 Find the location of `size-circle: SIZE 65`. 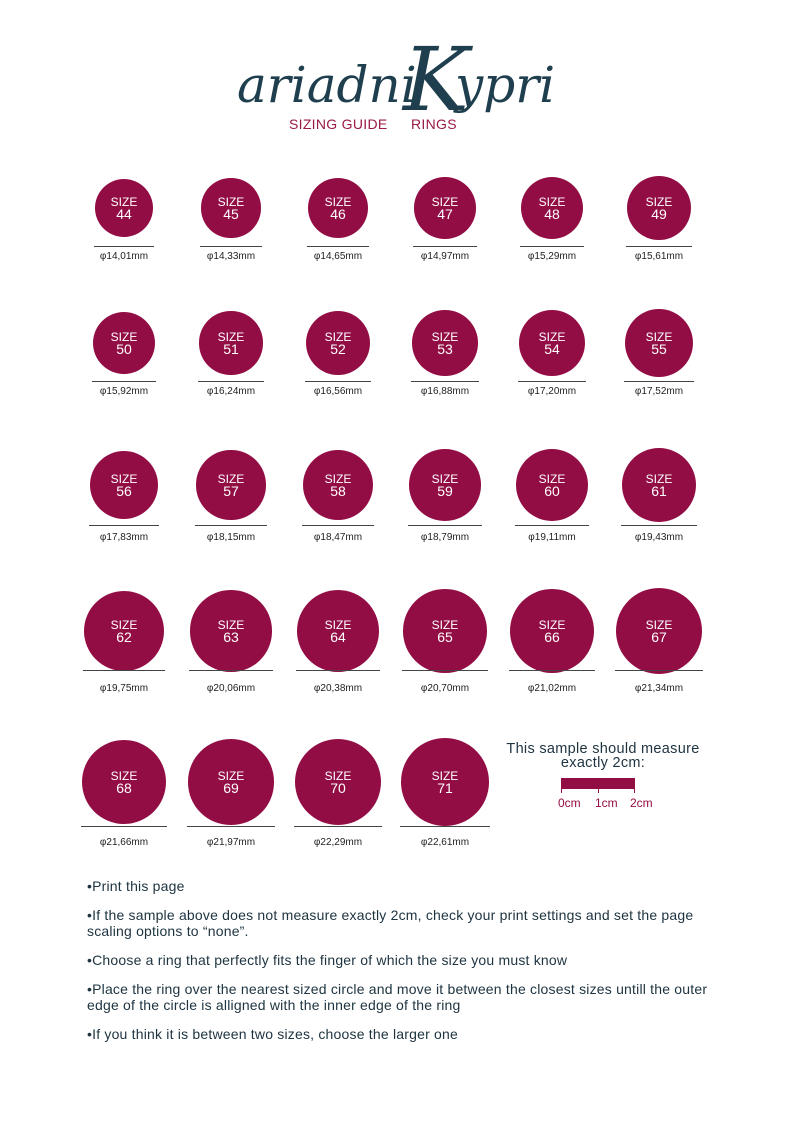

size-circle: SIZE 65 is located at coordinates (445, 631).